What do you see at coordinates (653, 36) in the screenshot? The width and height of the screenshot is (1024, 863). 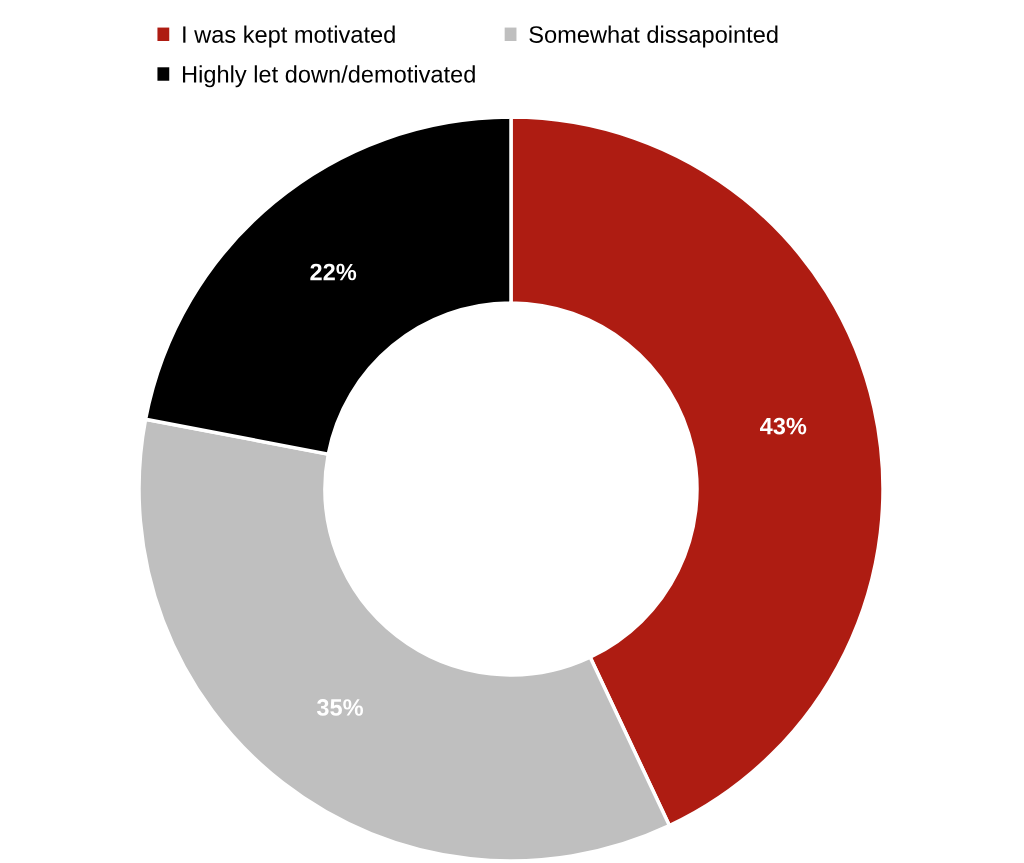 I see `legend-label: Somewhat dissapointed` at bounding box center [653, 36].